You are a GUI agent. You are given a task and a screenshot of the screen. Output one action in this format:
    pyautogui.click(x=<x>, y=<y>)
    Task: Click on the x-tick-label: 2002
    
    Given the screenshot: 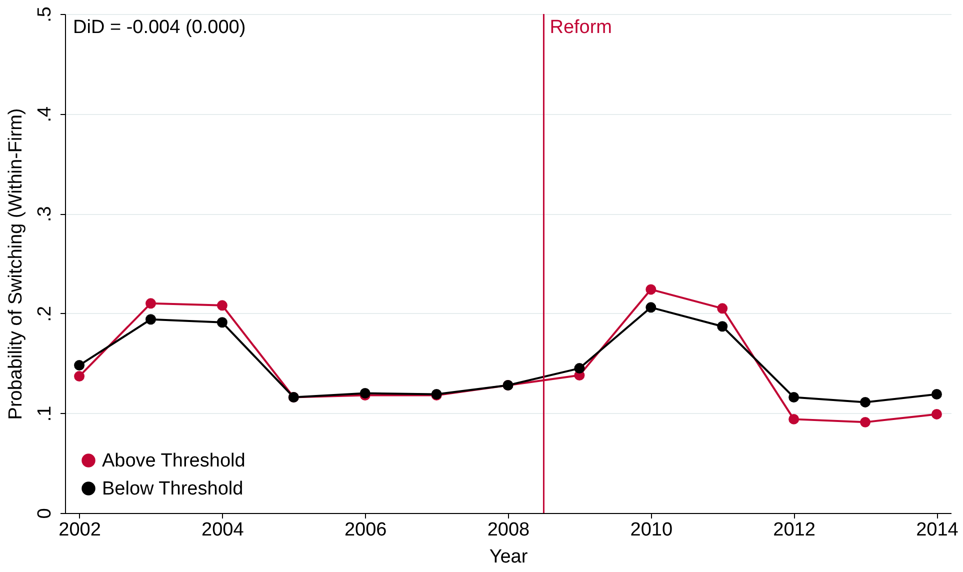 What is the action you would take?
    pyautogui.click(x=79, y=530)
    